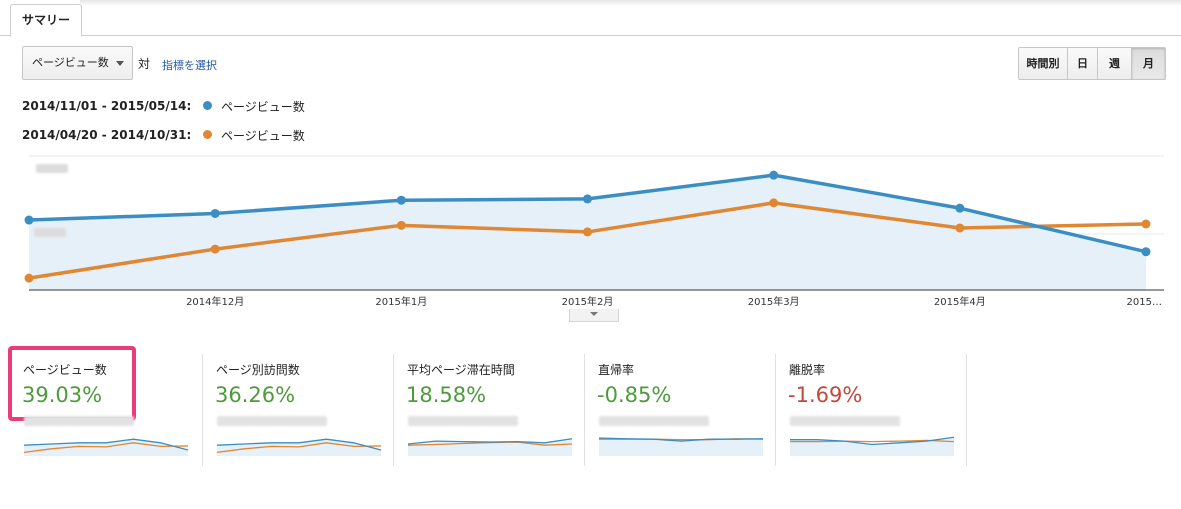 The width and height of the screenshot is (1181, 509). I want to click on metric-card-label: ページビュー数, so click(65, 370).